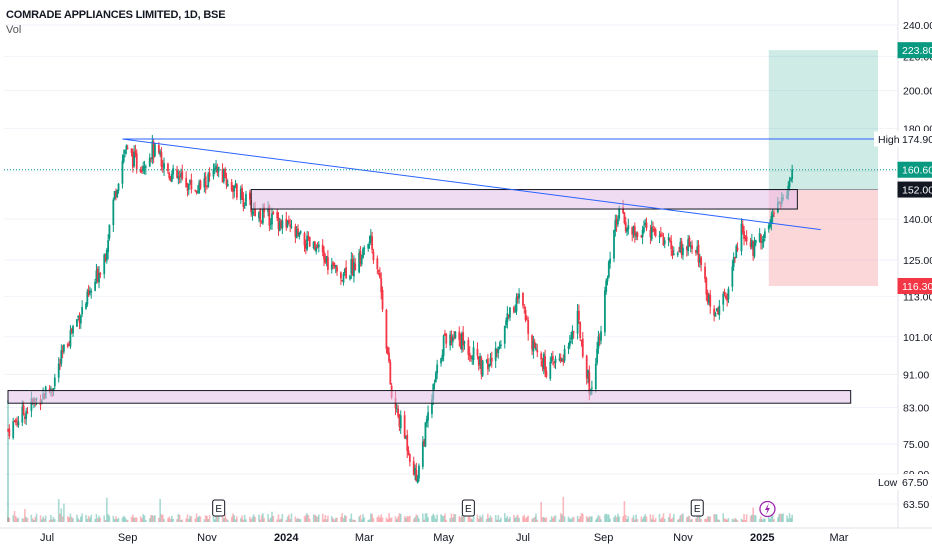 This screenshot has width=932, height=555. What do you see at coordinates (914, 50) in the screenshot?
I see `price-label: 223.80` at bounding box center [914, 50].